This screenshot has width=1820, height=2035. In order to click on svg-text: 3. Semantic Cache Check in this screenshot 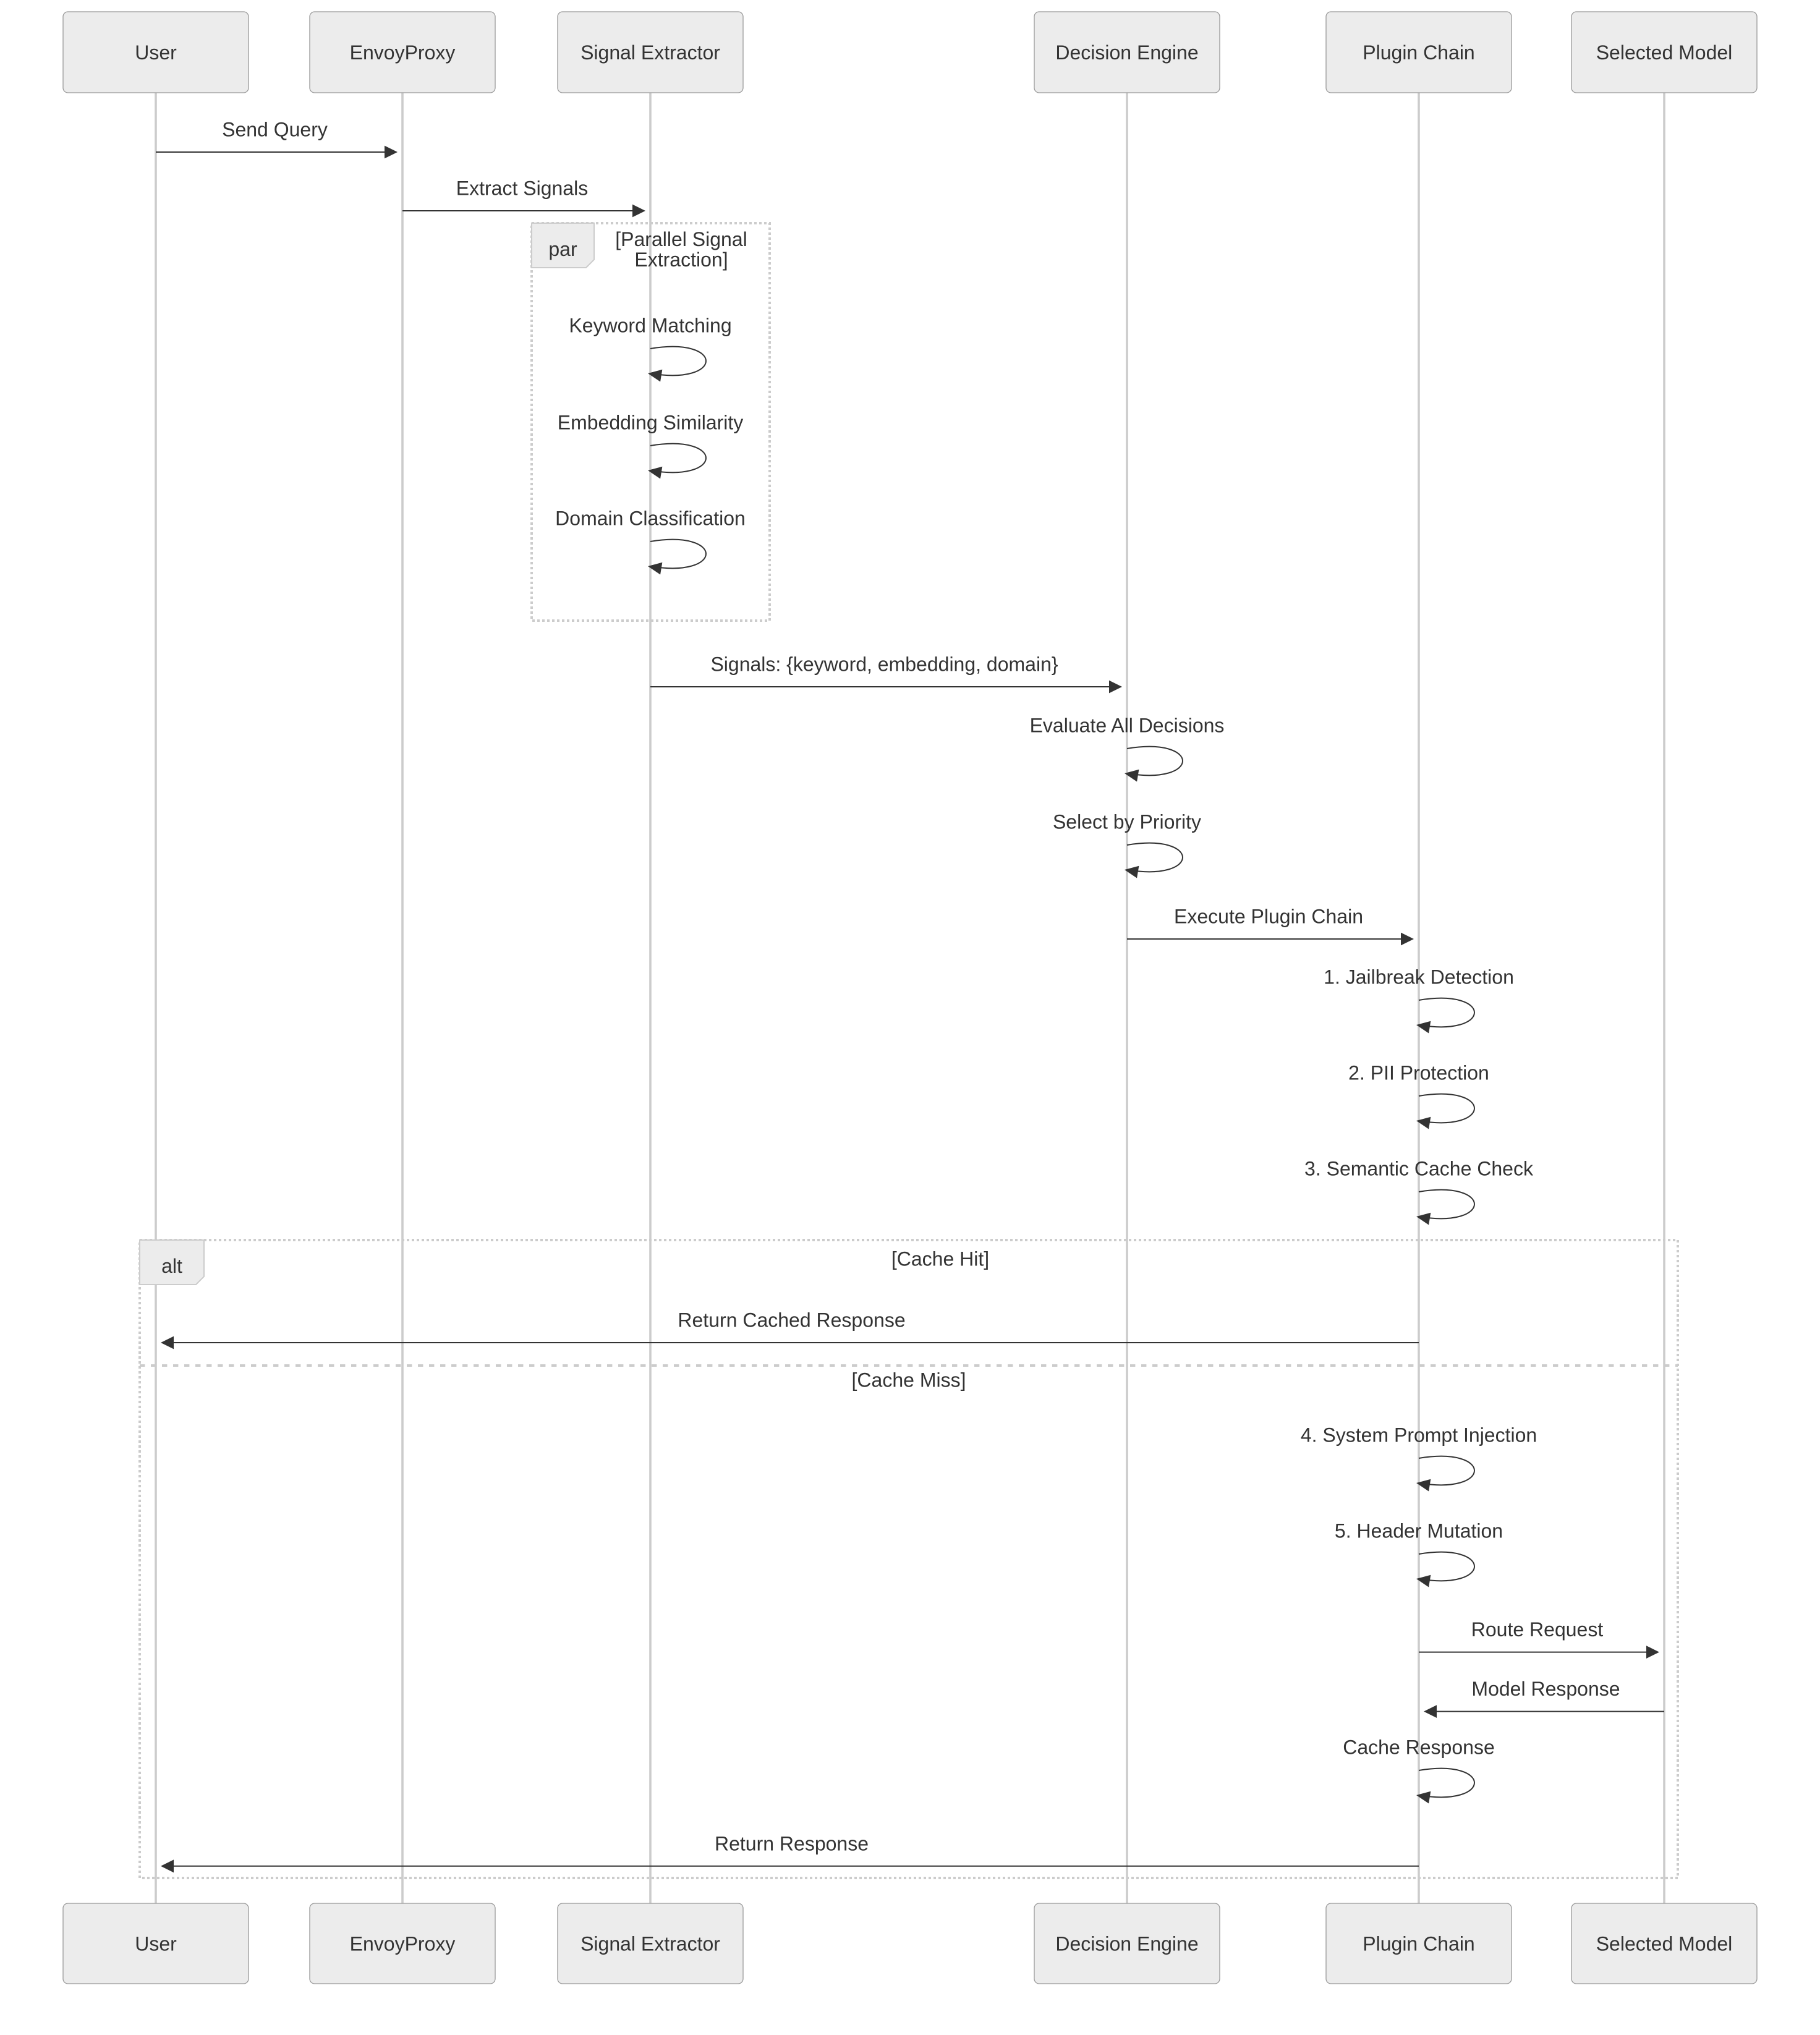, I will do `click(1419, 1169)`.